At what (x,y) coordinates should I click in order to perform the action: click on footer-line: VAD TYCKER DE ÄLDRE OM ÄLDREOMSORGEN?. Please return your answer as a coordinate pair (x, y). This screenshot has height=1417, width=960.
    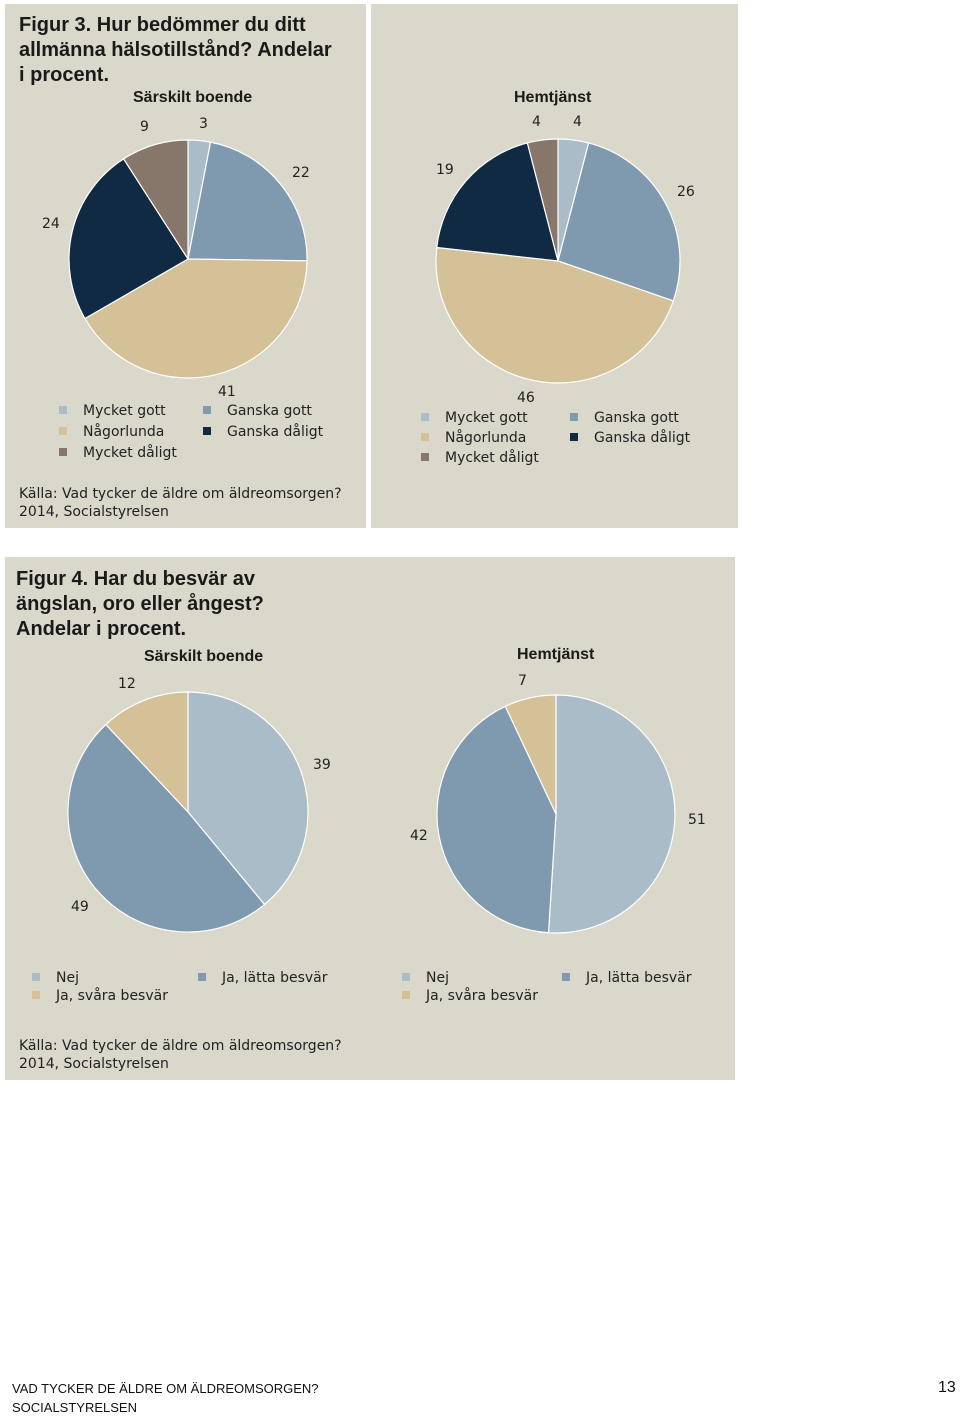
    Looking at the image, I should click on (165, 1388).